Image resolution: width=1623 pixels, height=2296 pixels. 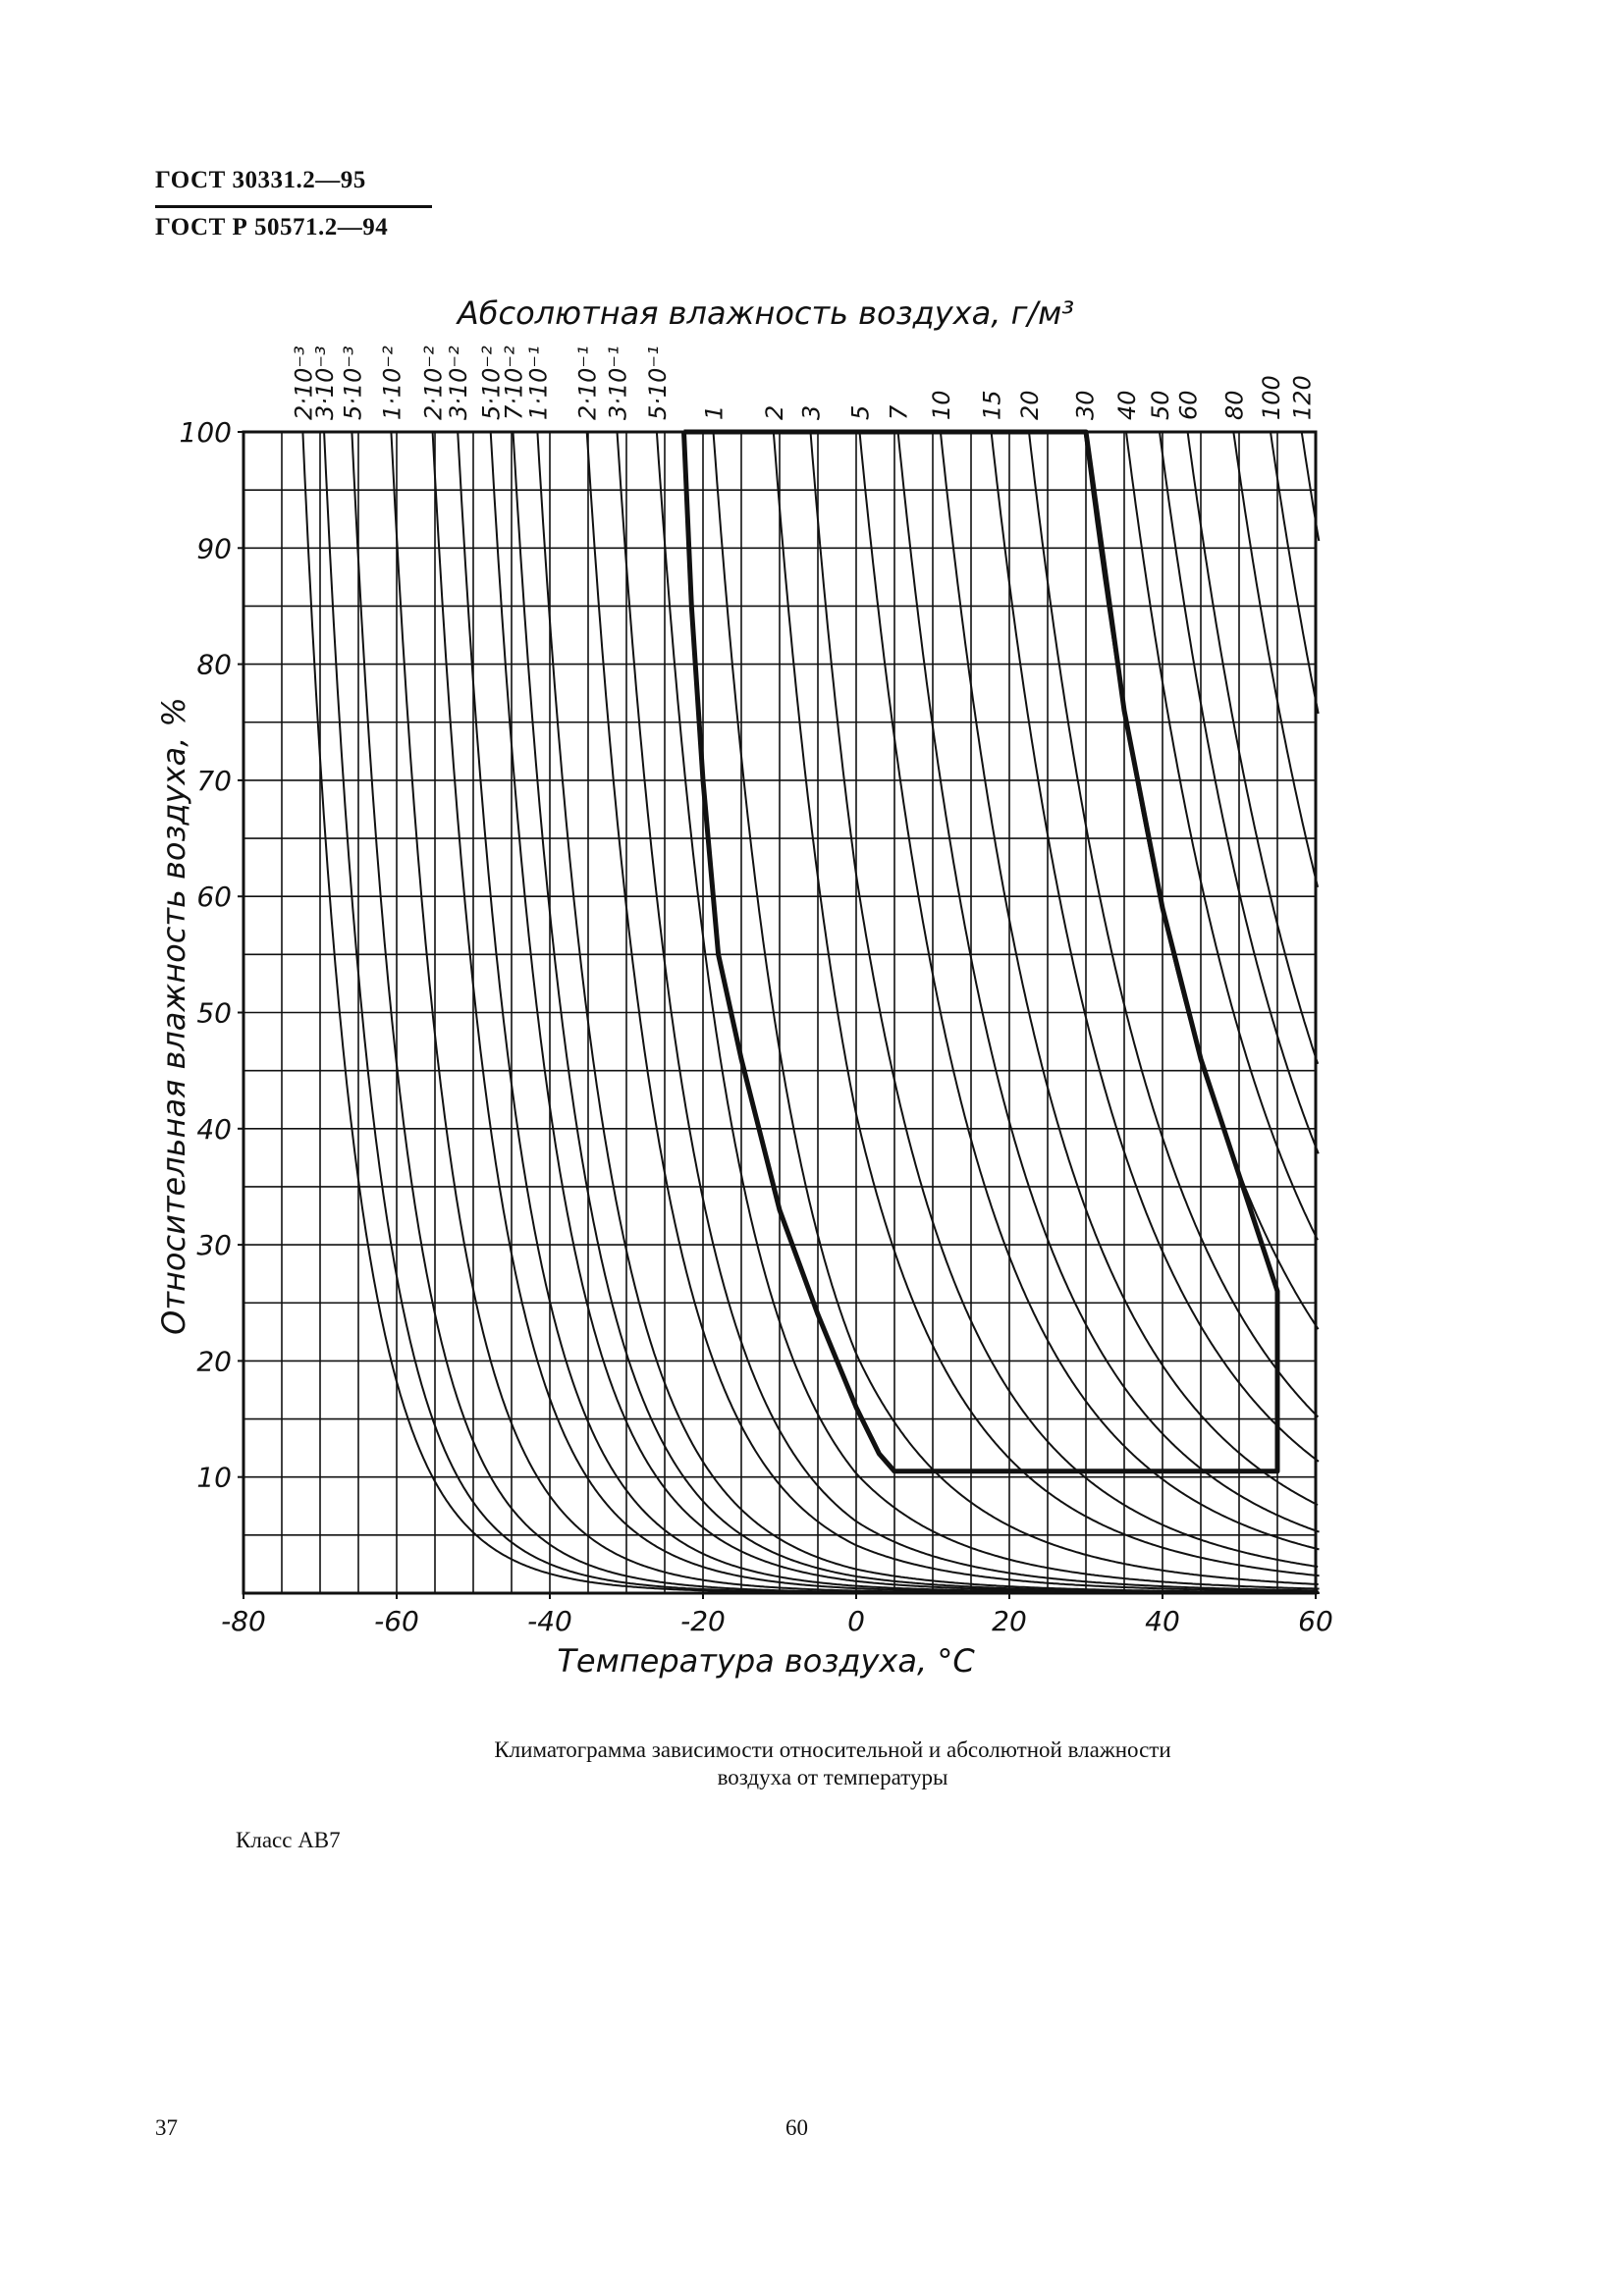 What do you see at coordinates (811, 412) in the screenshot?
I see `curve-label: 3` at bounding box center [811, 412].